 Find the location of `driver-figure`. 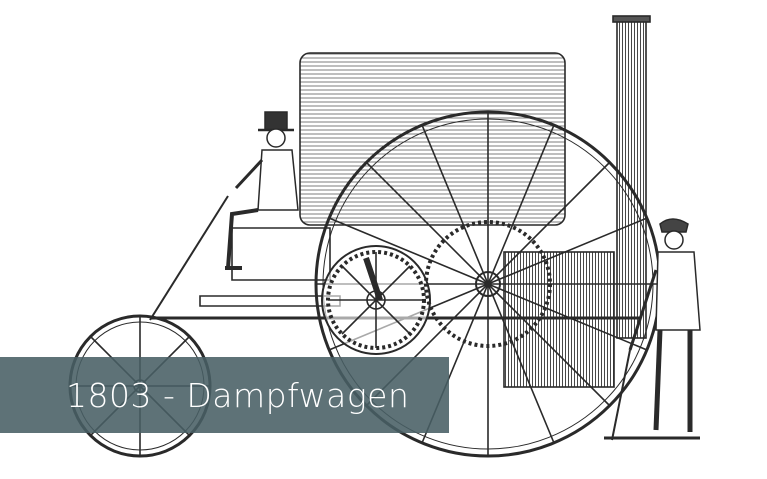

driver-figure is located at coordinates (262, 190).